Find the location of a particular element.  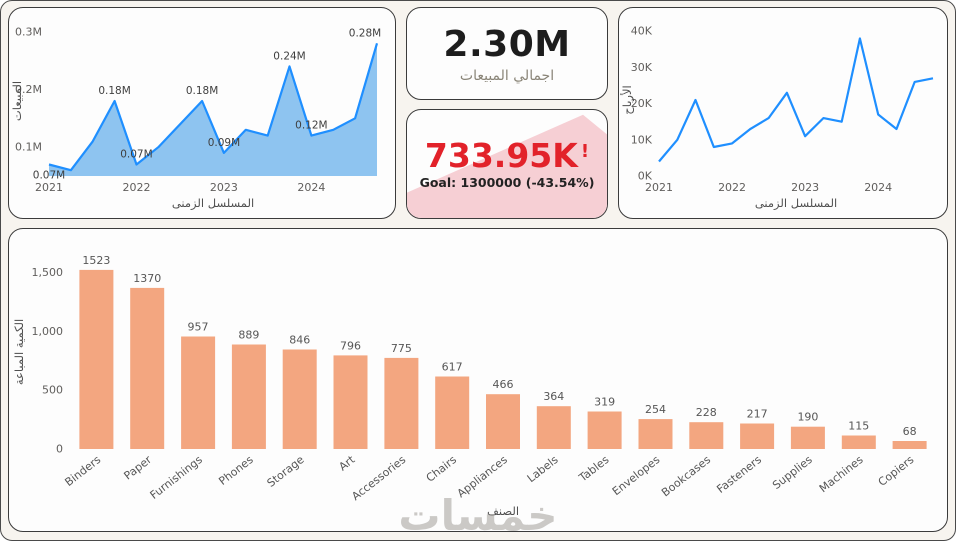

sales-goal-card: 733.95K ! Goal: 1300000 (-43.54%) is located at coordinates (507, 164).